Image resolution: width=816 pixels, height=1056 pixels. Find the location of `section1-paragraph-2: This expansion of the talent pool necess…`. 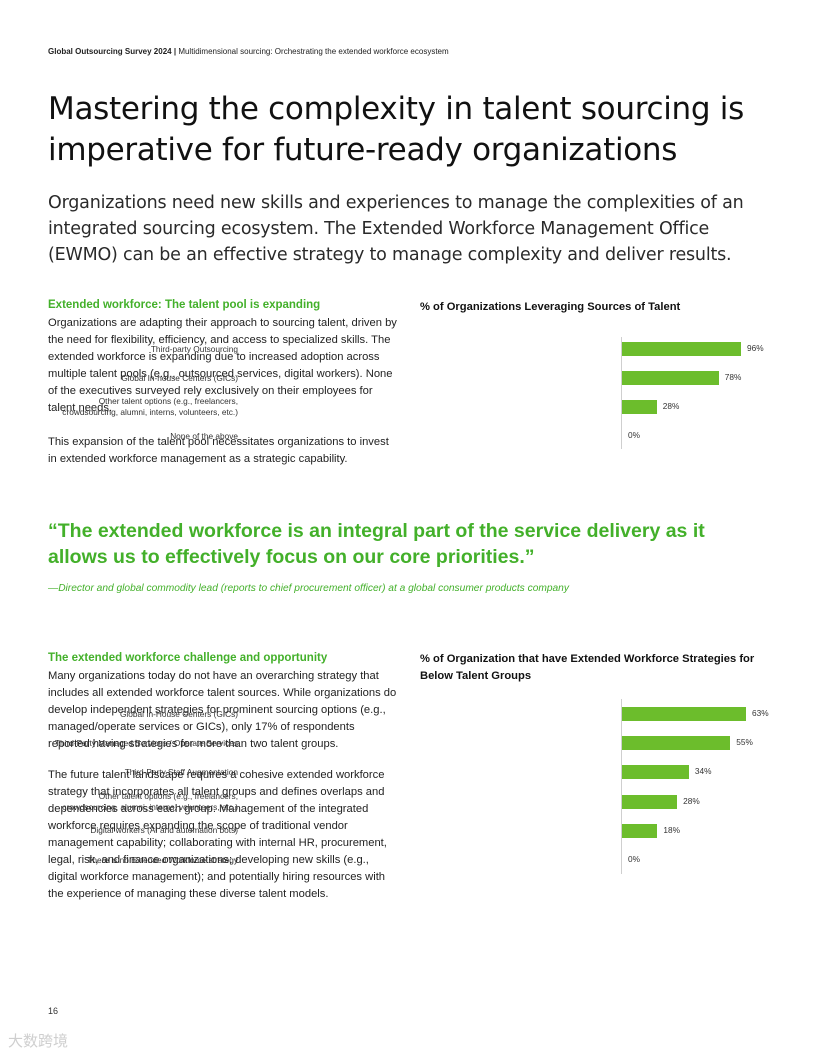

section1-paragraph-2: This expansion of the talent pool necess… is located at coordinates (218, 450).